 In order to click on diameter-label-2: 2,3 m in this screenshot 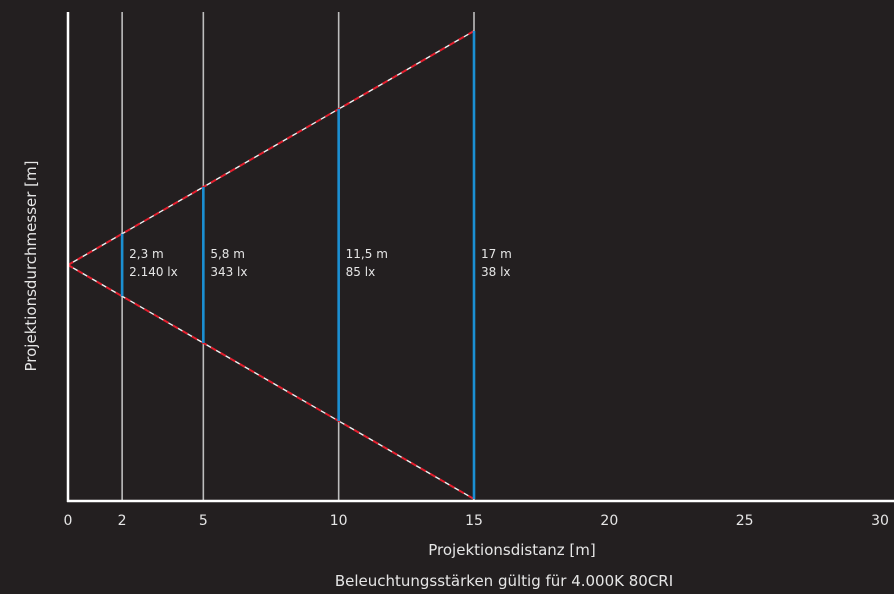, I will do `click(146, 254)`.